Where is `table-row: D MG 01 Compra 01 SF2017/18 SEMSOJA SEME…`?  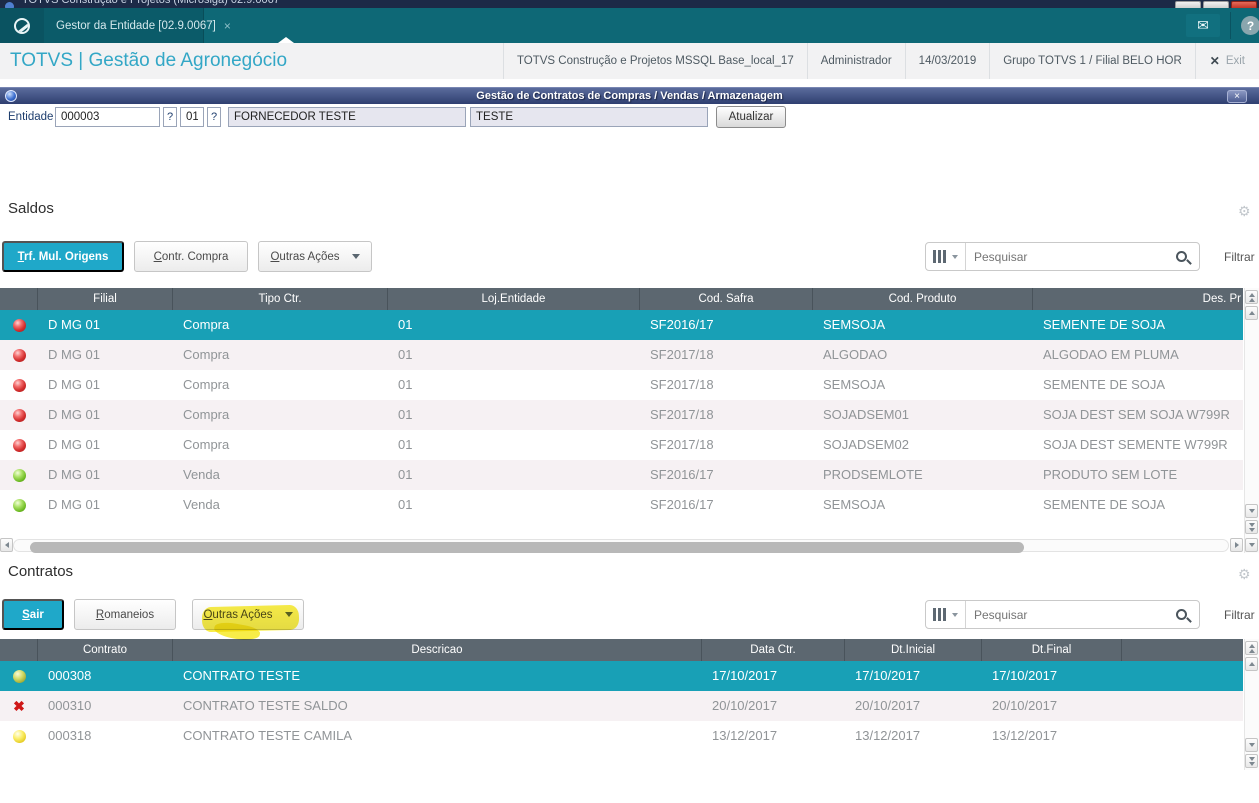
table-row: D MG 01 Compra 01 SF2017/18 SEMSOJA SEME… is located at coordinates (621, 385).